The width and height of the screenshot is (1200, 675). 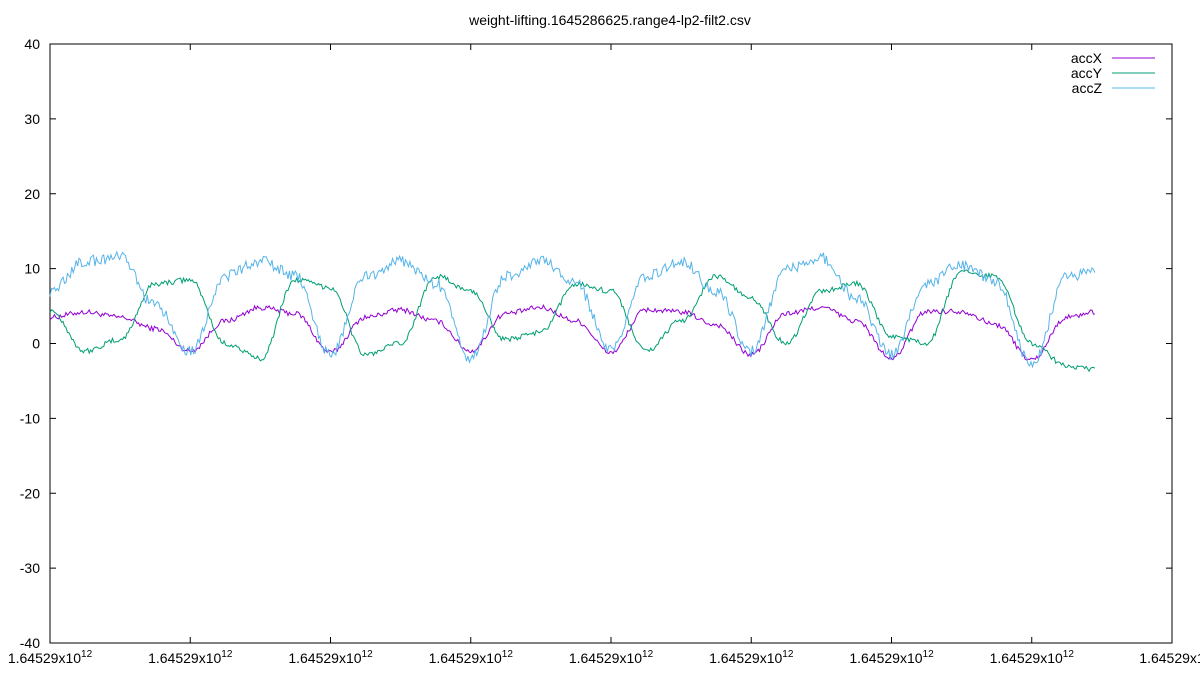 What do you see at coordinates (32, 269) in the screenshot?
I see `y-tick-label: 10` at bounding box center [32, 269].